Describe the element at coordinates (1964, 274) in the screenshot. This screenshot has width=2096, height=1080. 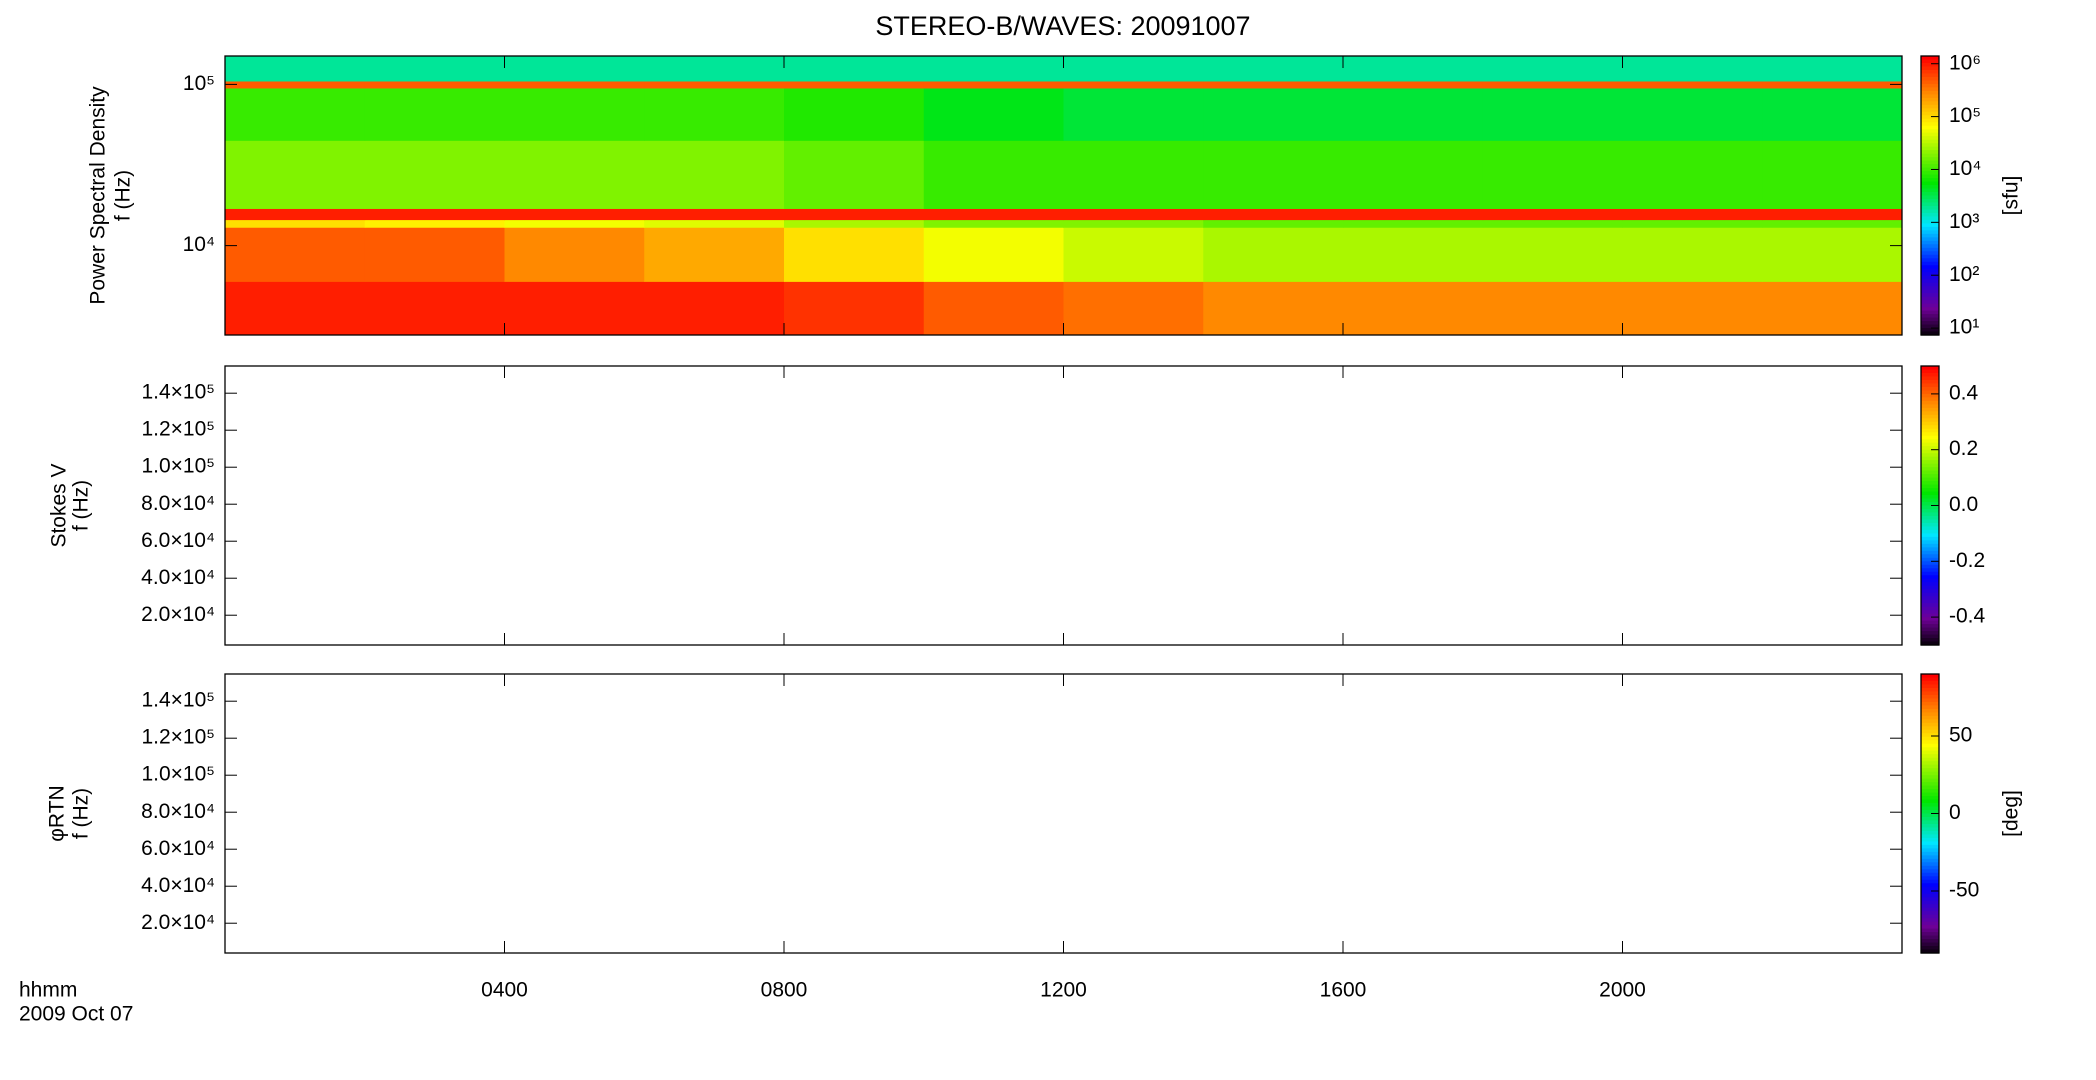
I see `colorbar-tick-label: 10²` at that location.